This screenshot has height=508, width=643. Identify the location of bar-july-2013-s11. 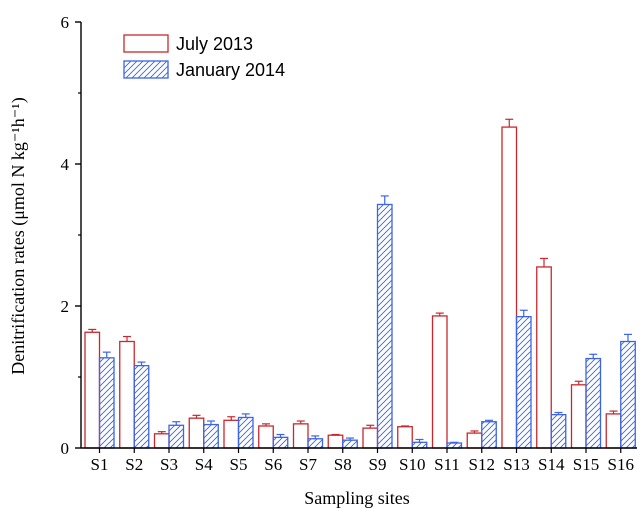
(439, 382).